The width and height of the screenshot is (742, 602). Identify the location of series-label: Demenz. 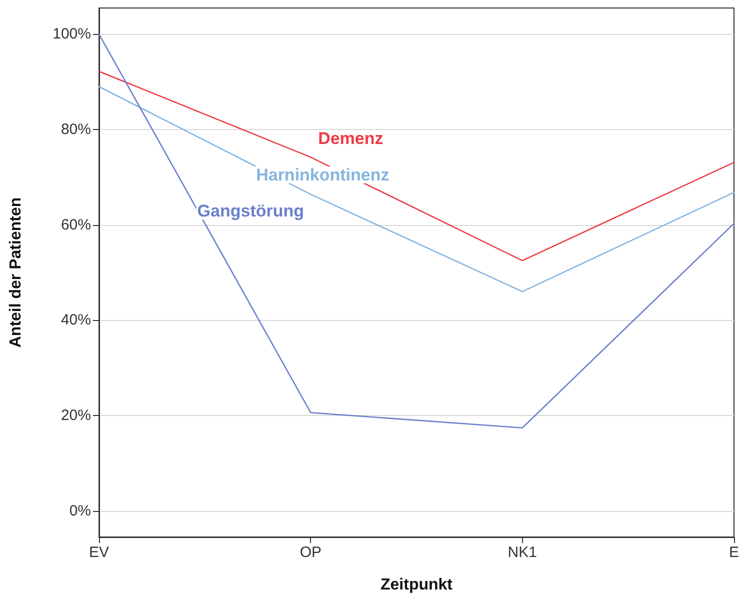
(351, 138).